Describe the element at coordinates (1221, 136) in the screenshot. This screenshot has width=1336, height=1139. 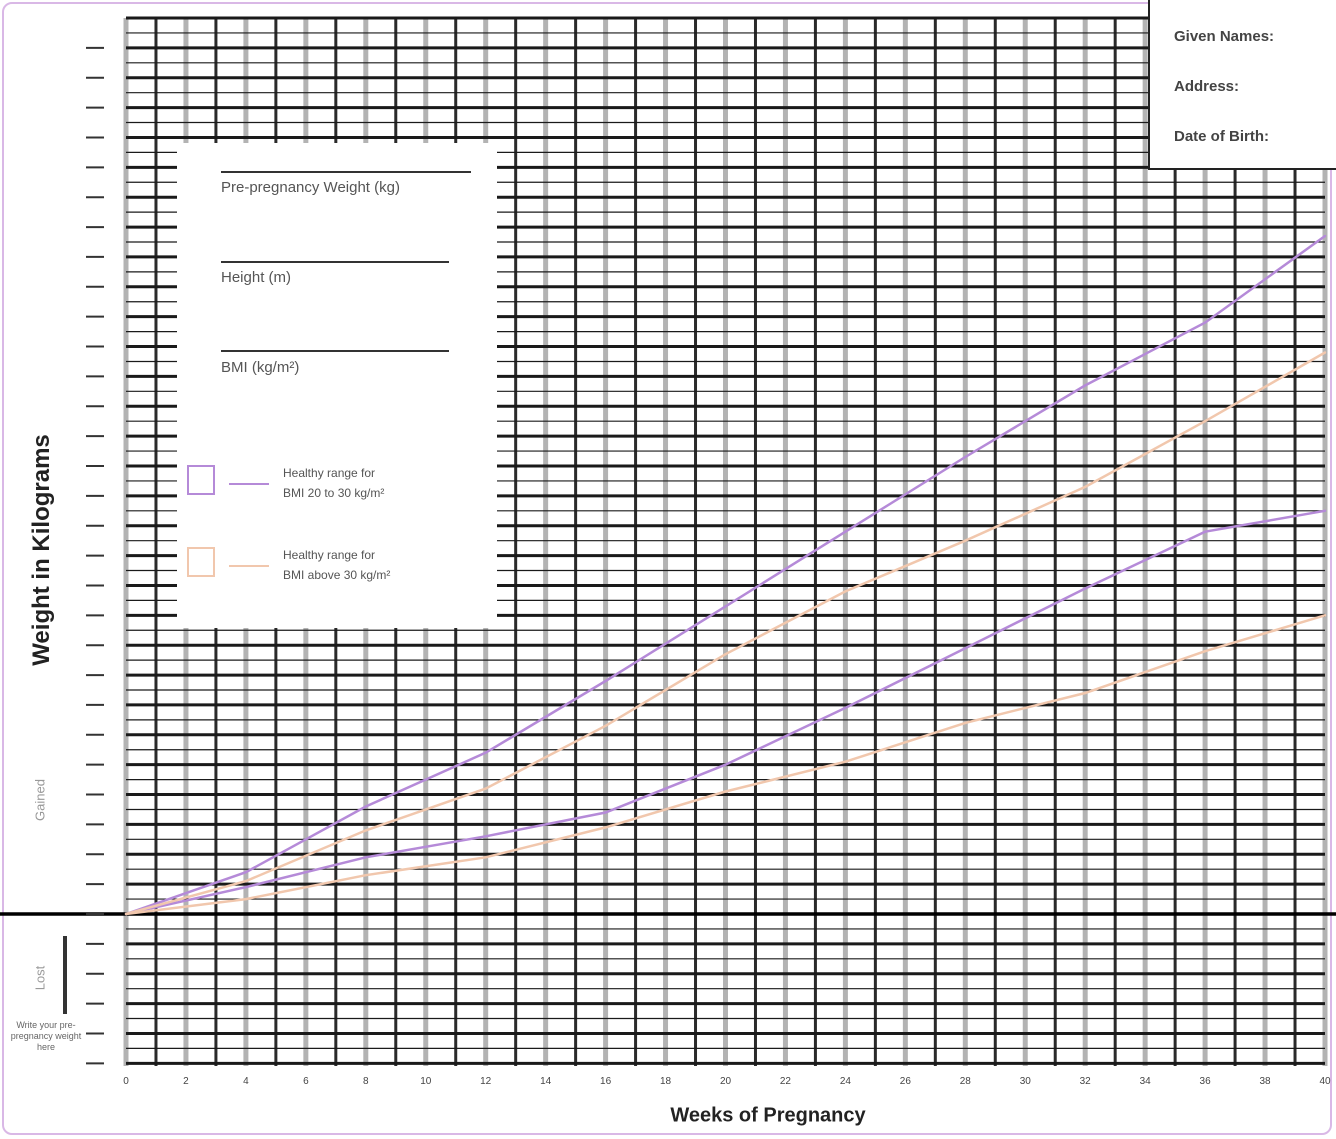
I see `date-of-birth-label: Date of Birth:` at that location.